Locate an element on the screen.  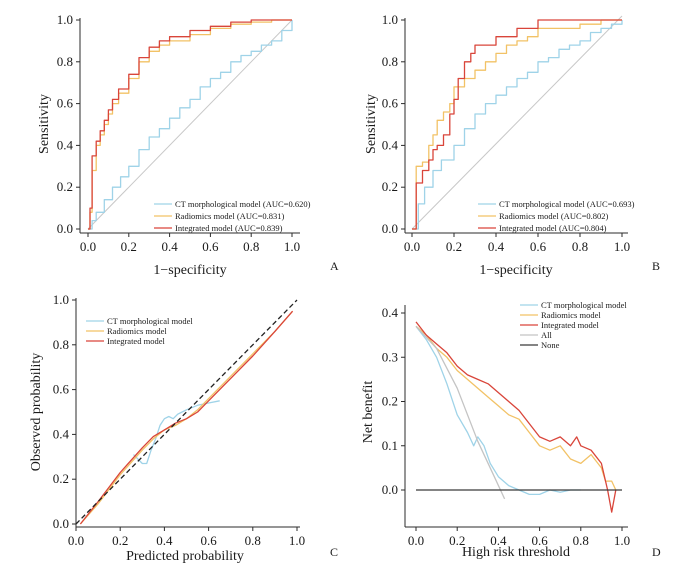
panel-d-series-radiomics is located at coordinates (516, 408).